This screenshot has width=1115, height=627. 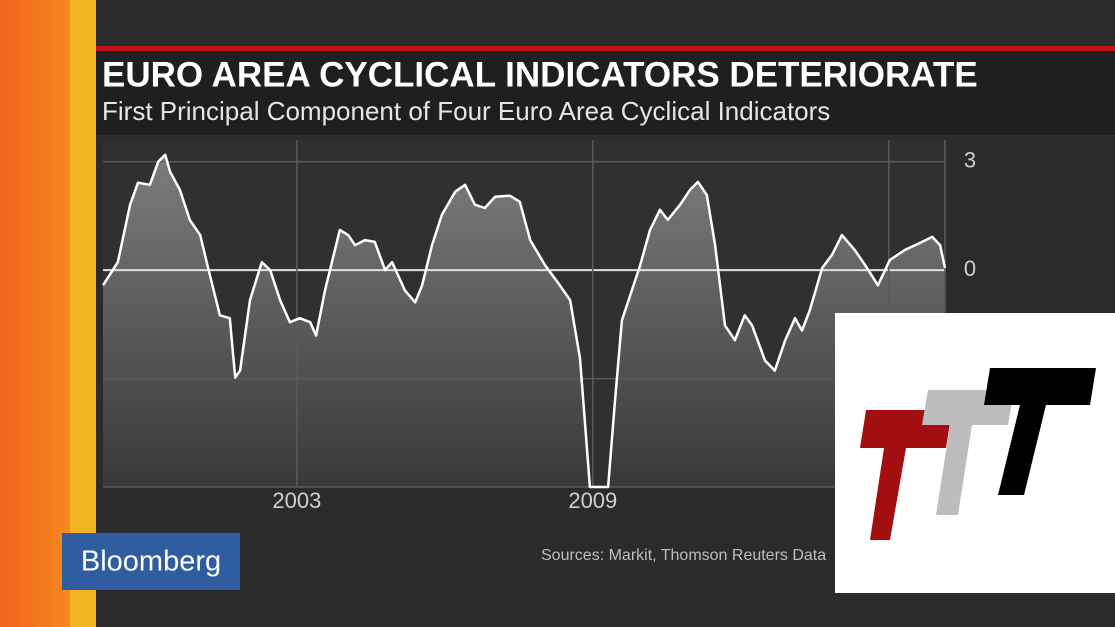 I want to click on orange-strip, so click(x=35, y=313).